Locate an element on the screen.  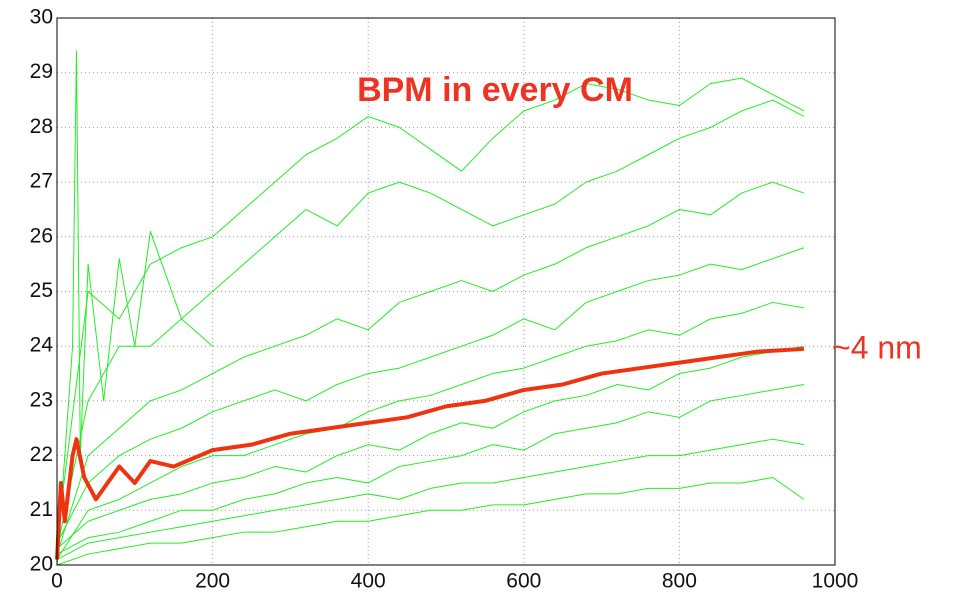
y-tick-label: 24 is located at coordinates (42, 345).